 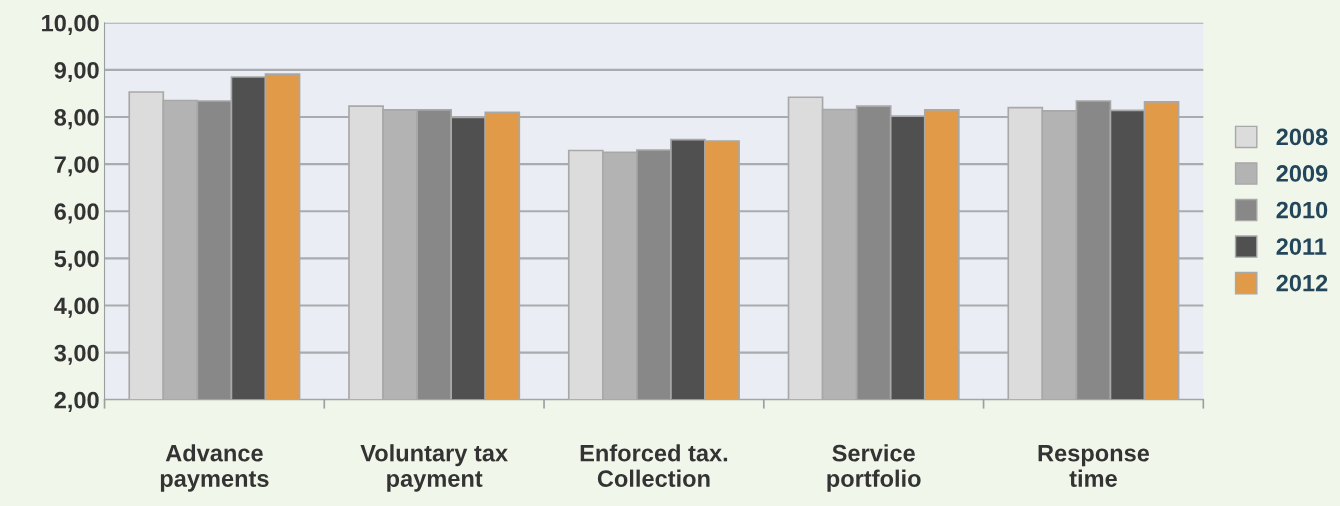 What do you see at coordinates (76, 260) in the screenshot?
I see `y-tick-label: 5,00` at bounding box center [76, 260].